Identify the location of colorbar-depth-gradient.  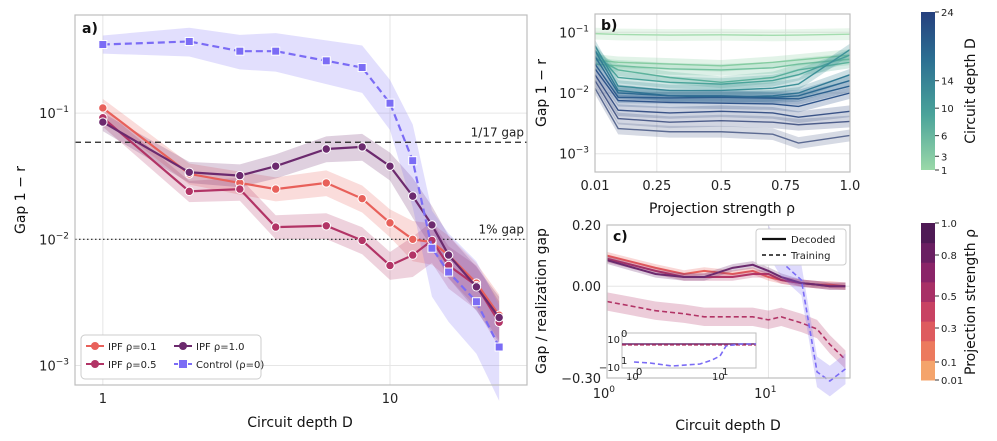
(928, 91).